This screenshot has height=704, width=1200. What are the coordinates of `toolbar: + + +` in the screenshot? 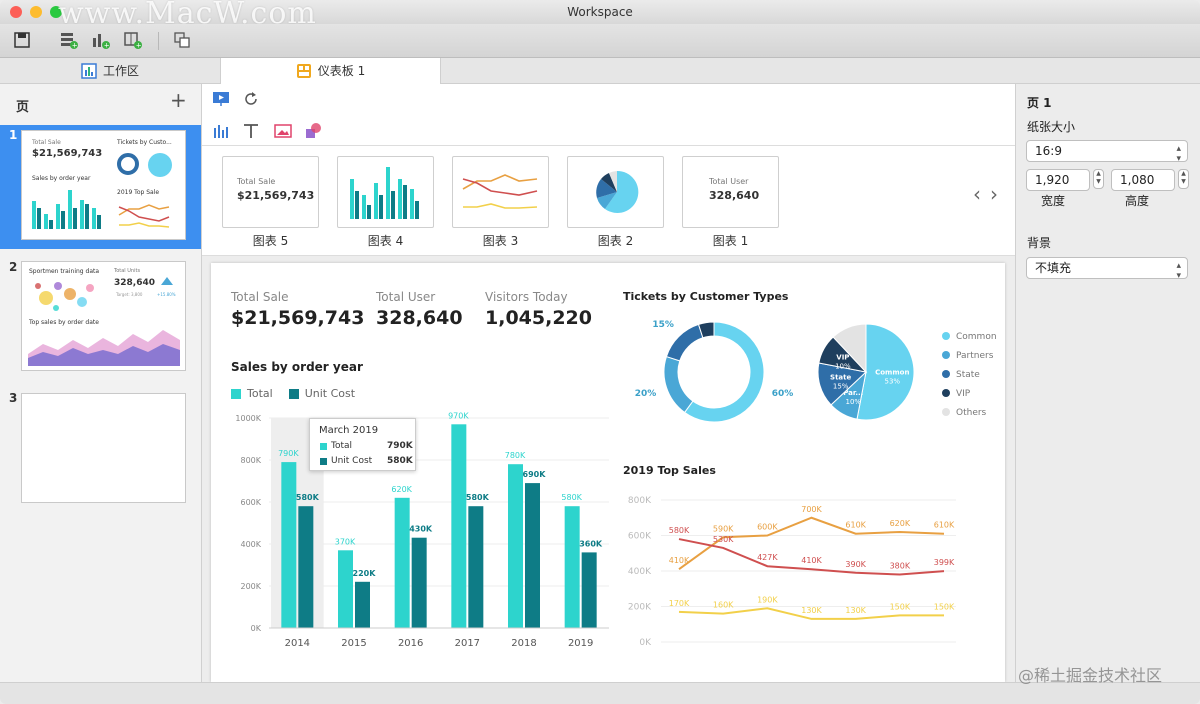 It's located at (600, 41).